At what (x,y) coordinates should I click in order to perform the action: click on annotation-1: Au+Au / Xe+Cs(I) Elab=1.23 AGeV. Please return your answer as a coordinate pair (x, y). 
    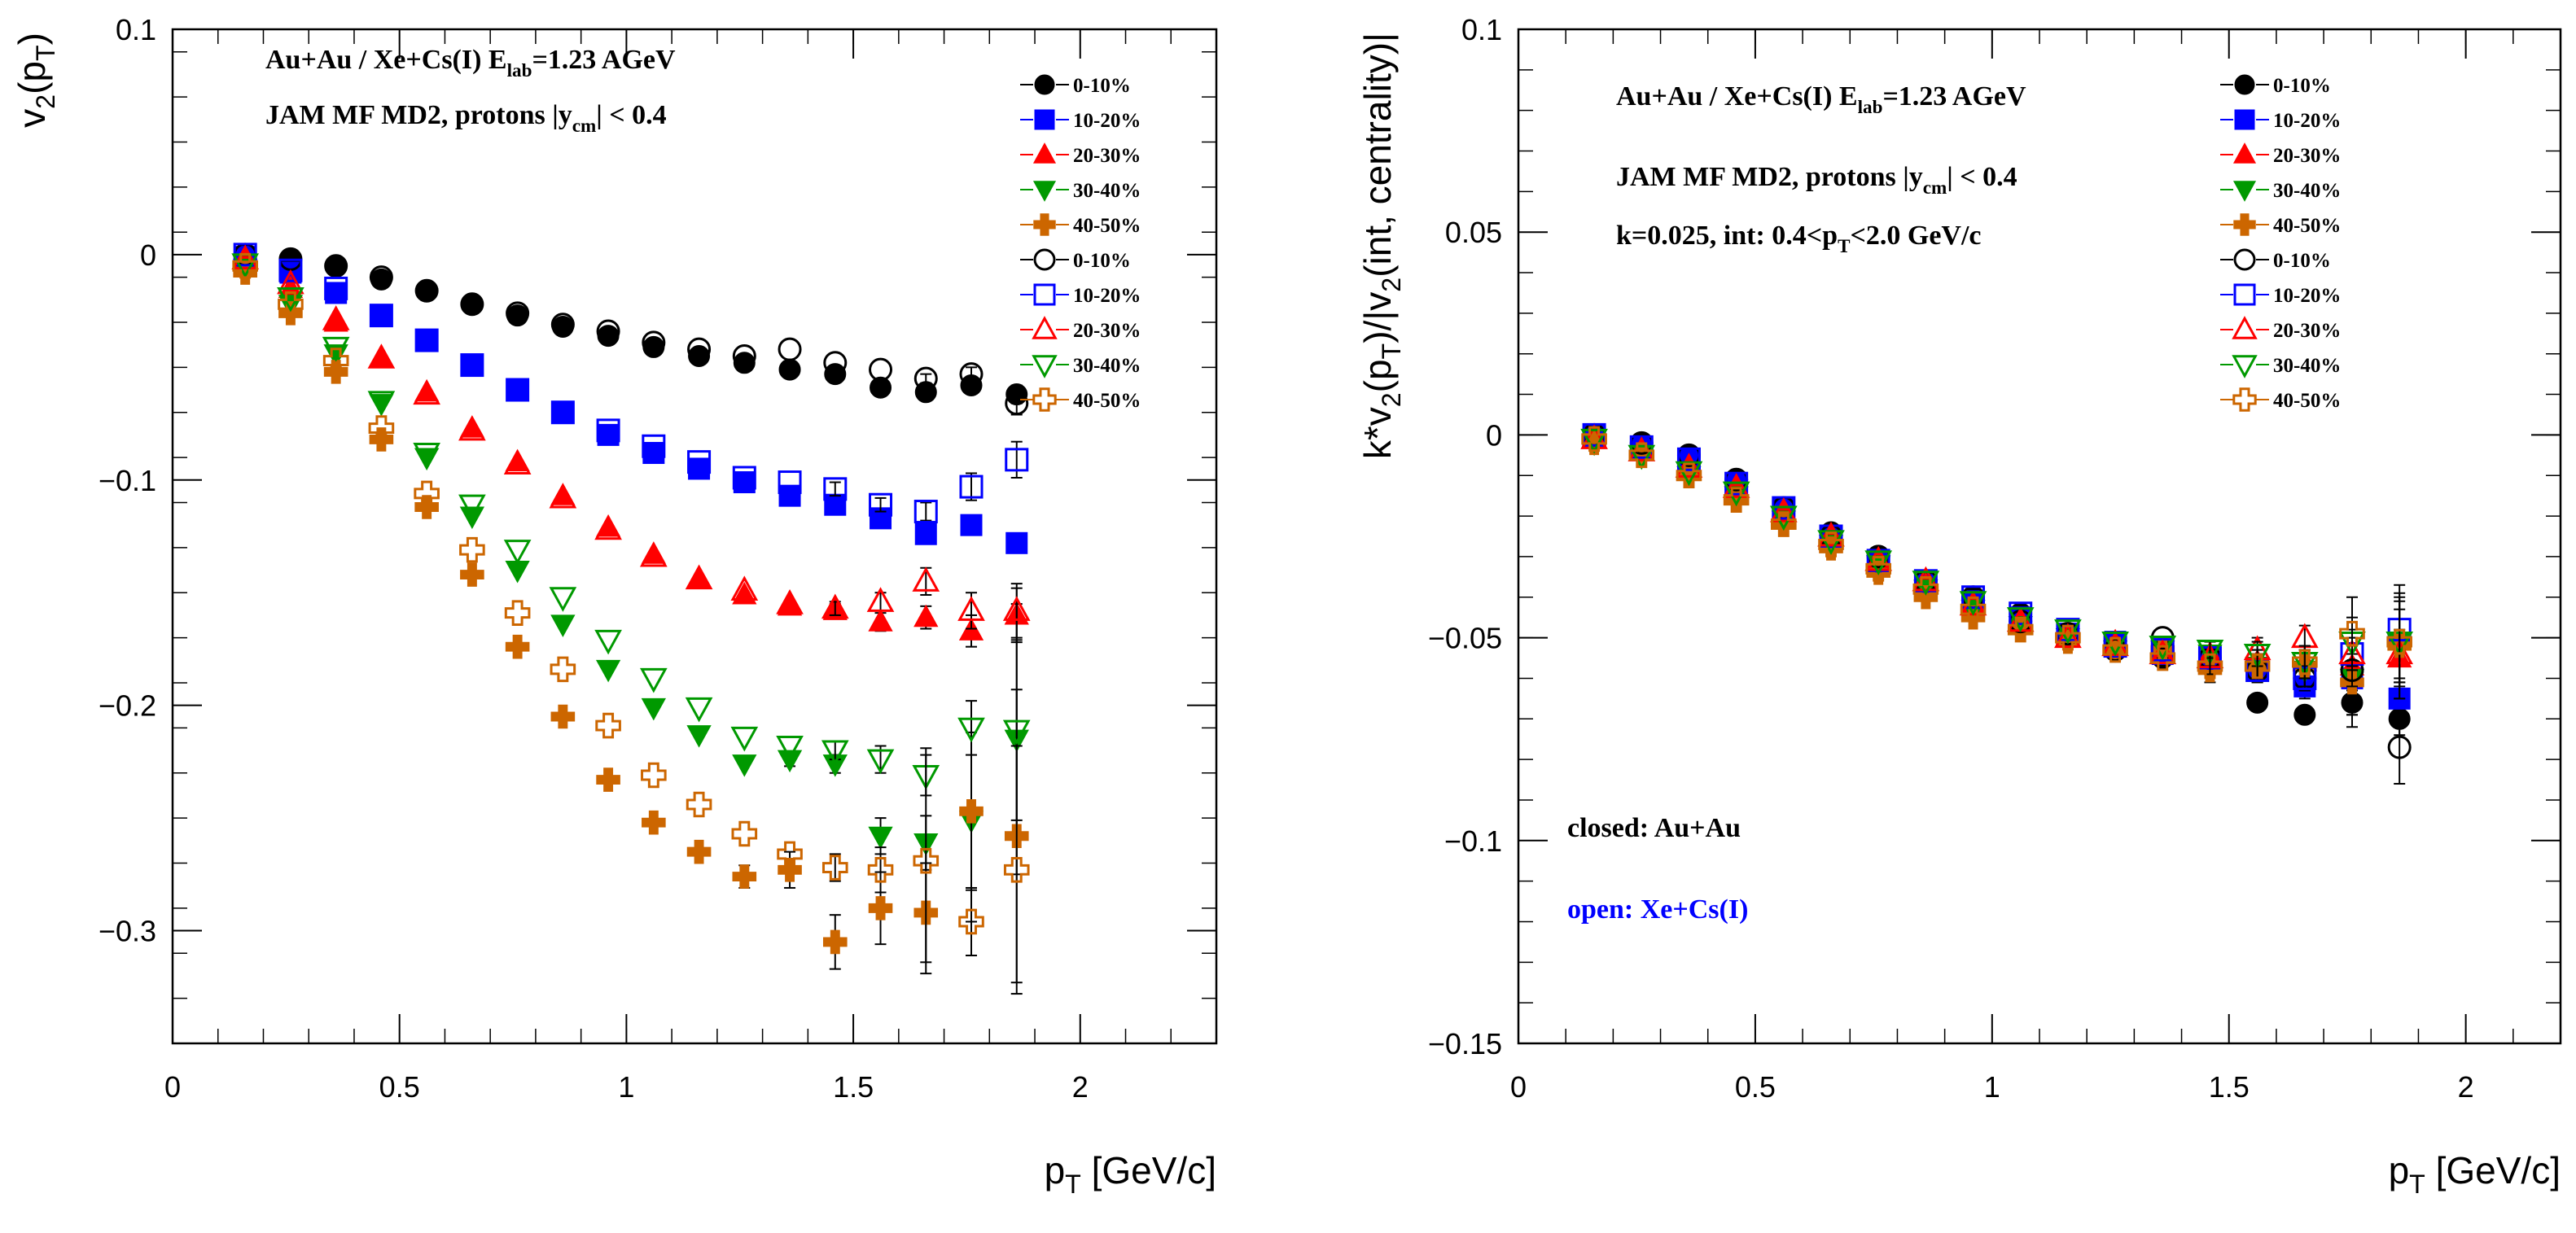
    Looking at the image, I should click on (470, 63).